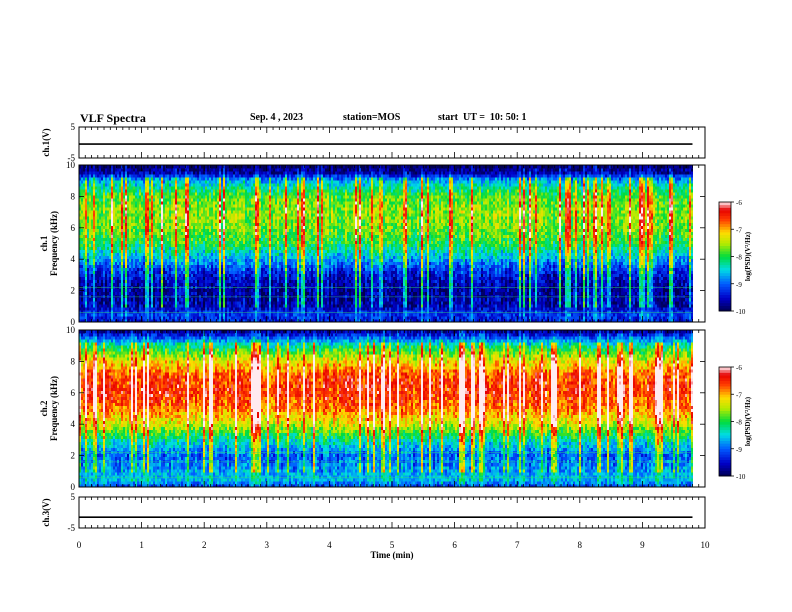  I want to click on station-label: station=MOS, so click(371, 117).